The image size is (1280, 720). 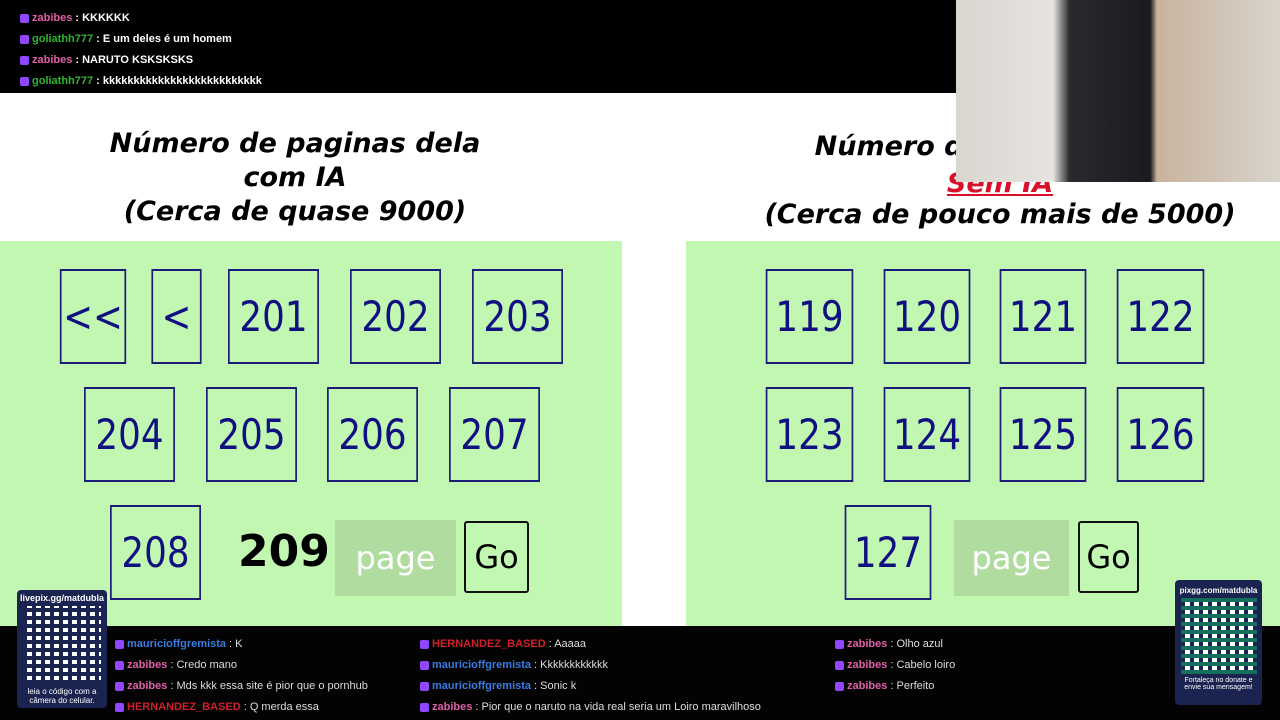 I want to click on chat-message: mauricioffgremista: Kkkkkkkkkkkk, so click(x=514, y=665).